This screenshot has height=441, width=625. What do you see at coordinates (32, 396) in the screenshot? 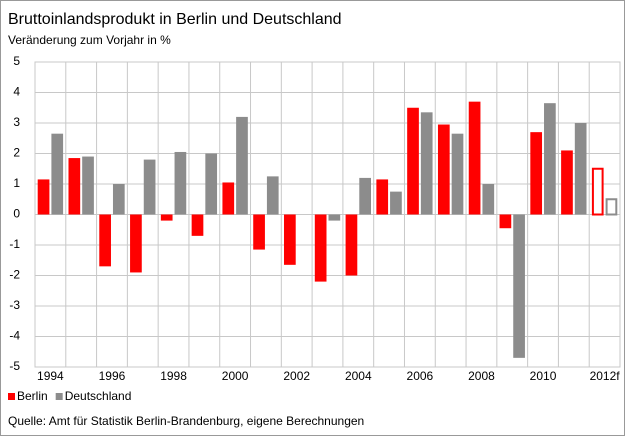
I see `legend-label: Berlin` at bounding box center [32, 396].